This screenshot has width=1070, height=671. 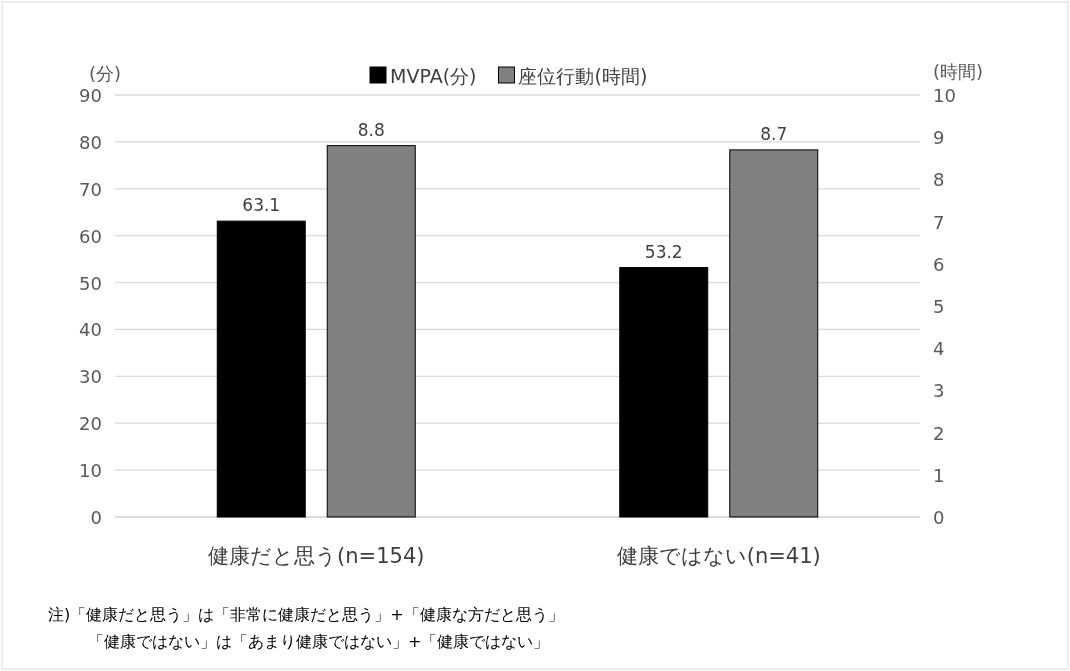 What do you see at coordinates (90, 424) in the screenshot?
I see `y-tick-label: 20` at bounding box center [90, 424].